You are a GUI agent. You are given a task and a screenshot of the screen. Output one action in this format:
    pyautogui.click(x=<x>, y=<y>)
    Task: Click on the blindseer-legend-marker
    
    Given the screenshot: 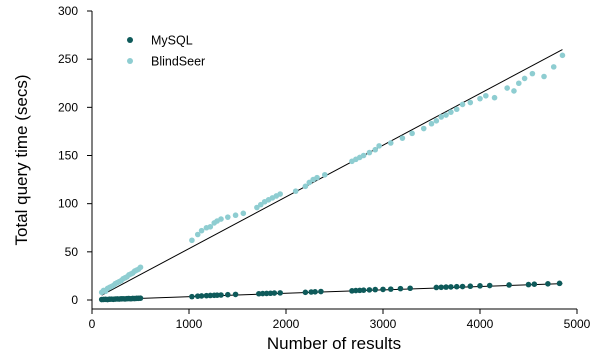 What is the action you would take?
    pyautogui.click(x=130, y=61)
    